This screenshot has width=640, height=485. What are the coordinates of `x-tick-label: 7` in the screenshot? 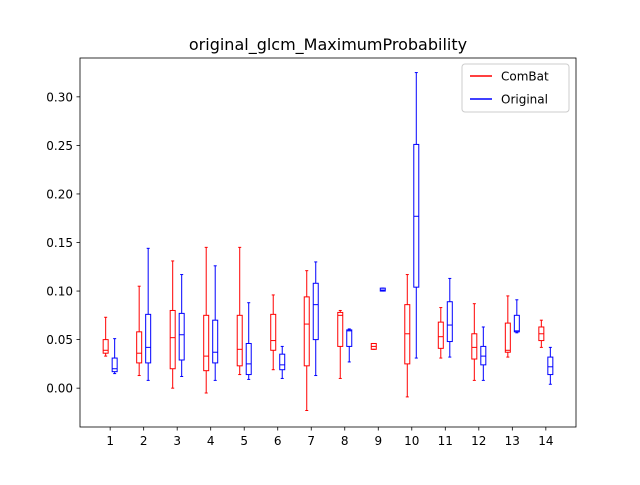 It's located at (311, 441).